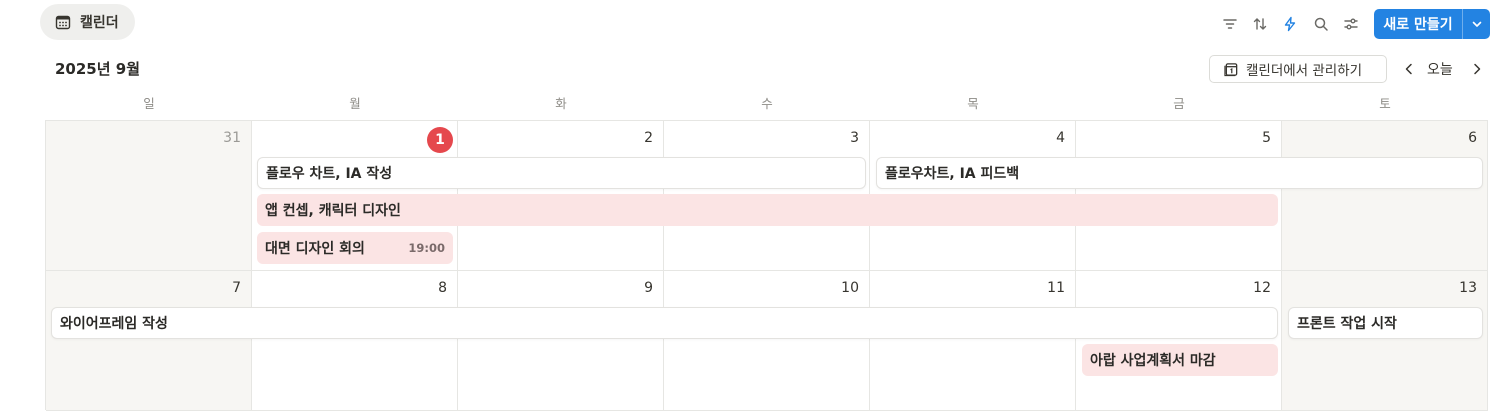  I want to click on weekday-label: 일, so click(149, 103).